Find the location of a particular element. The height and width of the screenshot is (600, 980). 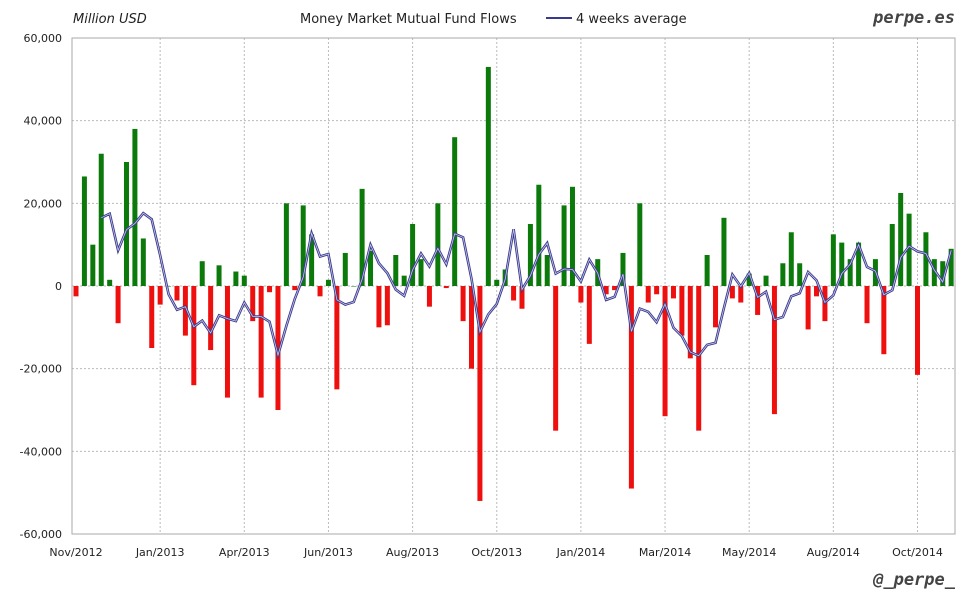

chart-title: Money Market Mutual Fund Flows is located at coordinates (408, 19).